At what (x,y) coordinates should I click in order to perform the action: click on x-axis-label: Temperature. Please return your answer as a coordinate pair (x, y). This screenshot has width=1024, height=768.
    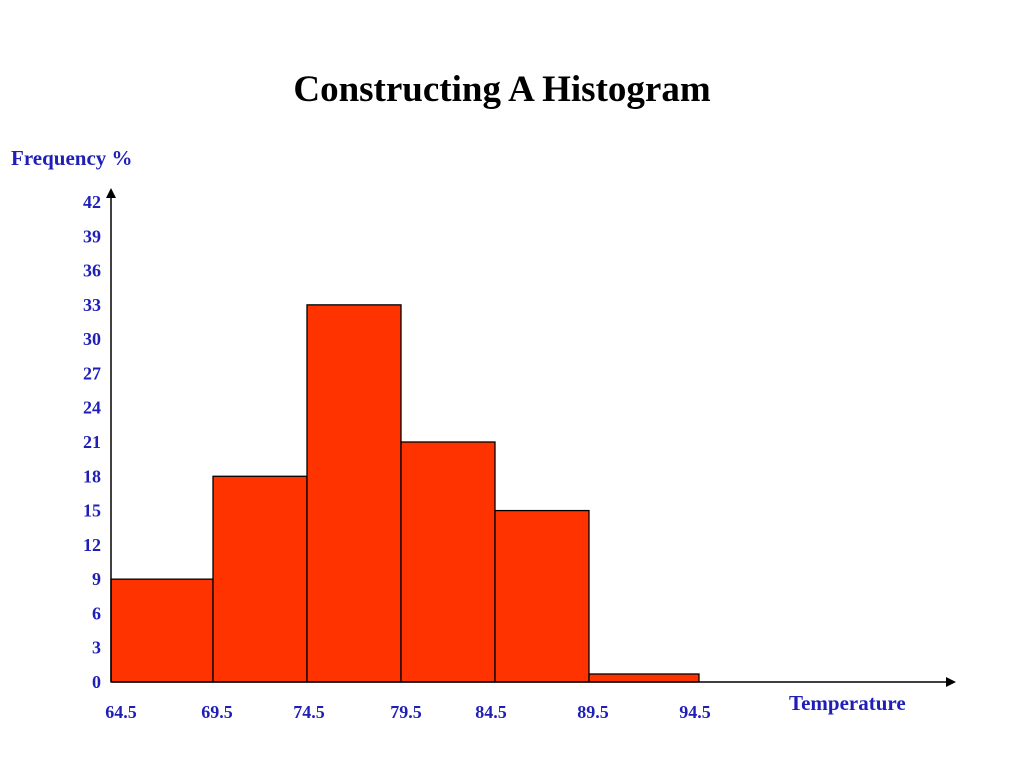
    Looking at the image, I should click on (847, 703).